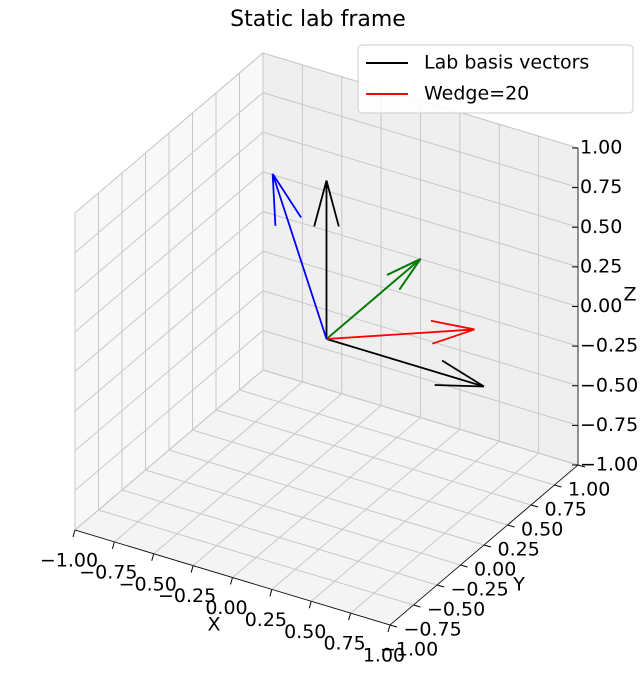  Describe the element at coordinates (566, 510) in the screenshot. I see `y-tick-label: 0.75` at that location.